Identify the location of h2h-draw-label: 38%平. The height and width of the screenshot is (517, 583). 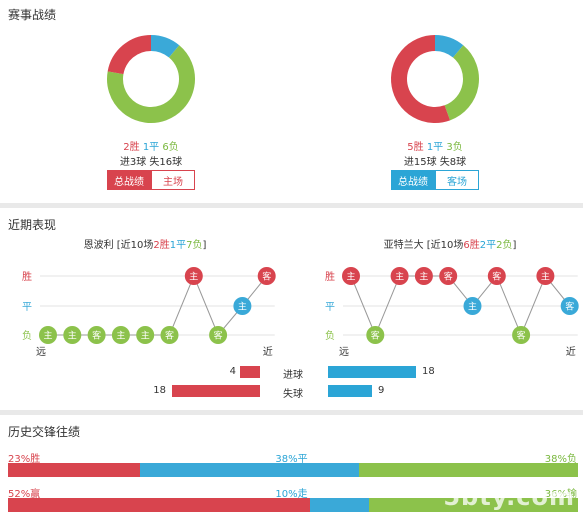
(291, 459).